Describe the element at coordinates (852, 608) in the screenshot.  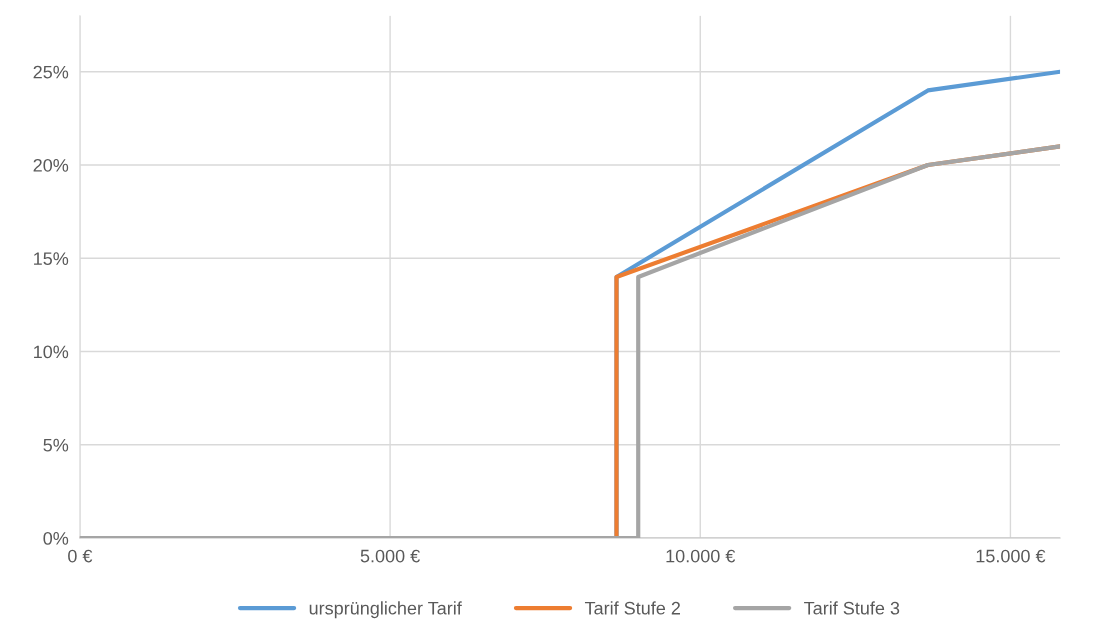
I see `legend-label: Tarif Stufe 3` at that location.